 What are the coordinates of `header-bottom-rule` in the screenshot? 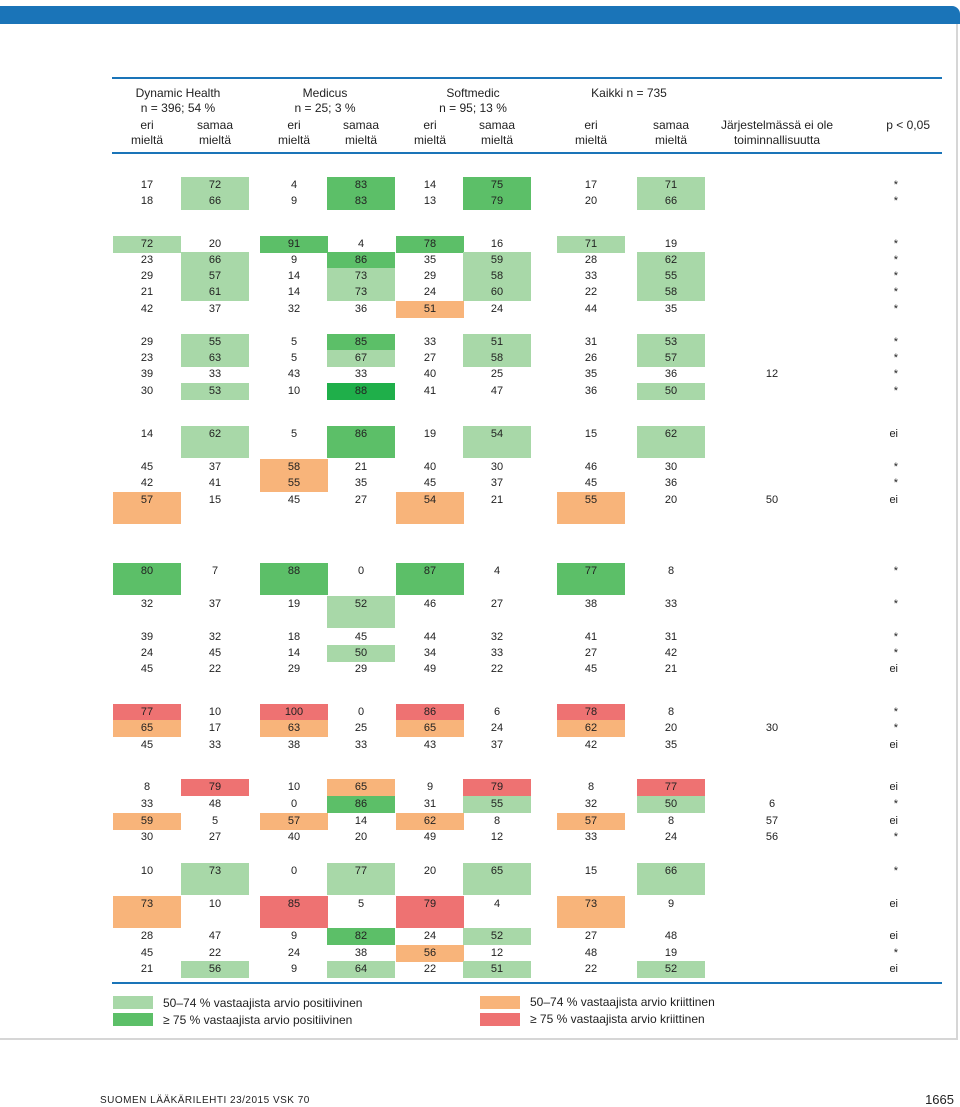 It's located at (527, 153).